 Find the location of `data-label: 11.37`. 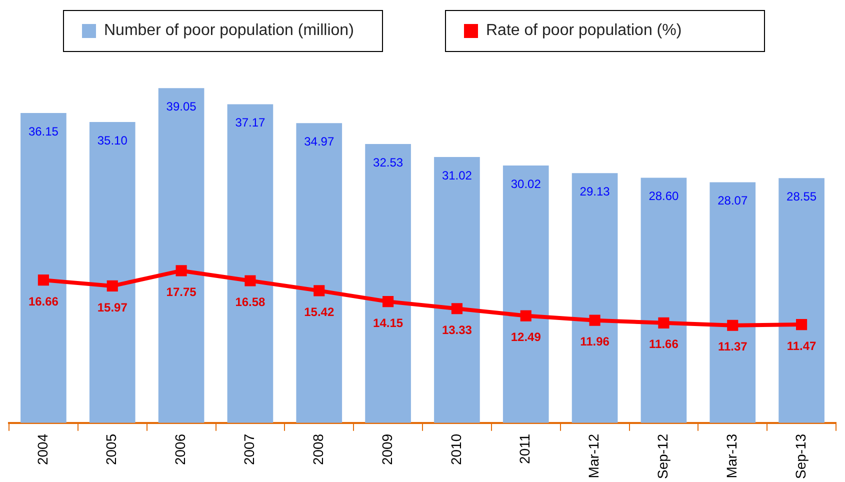

data-label: 11.37 is located at coordinates (733, 347).